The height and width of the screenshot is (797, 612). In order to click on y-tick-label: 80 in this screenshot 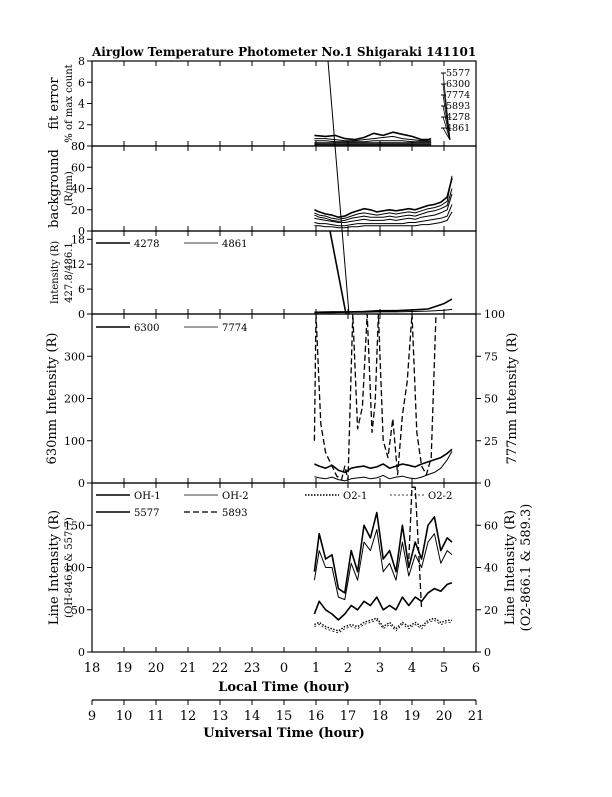, I will do `click(78, 146)`.